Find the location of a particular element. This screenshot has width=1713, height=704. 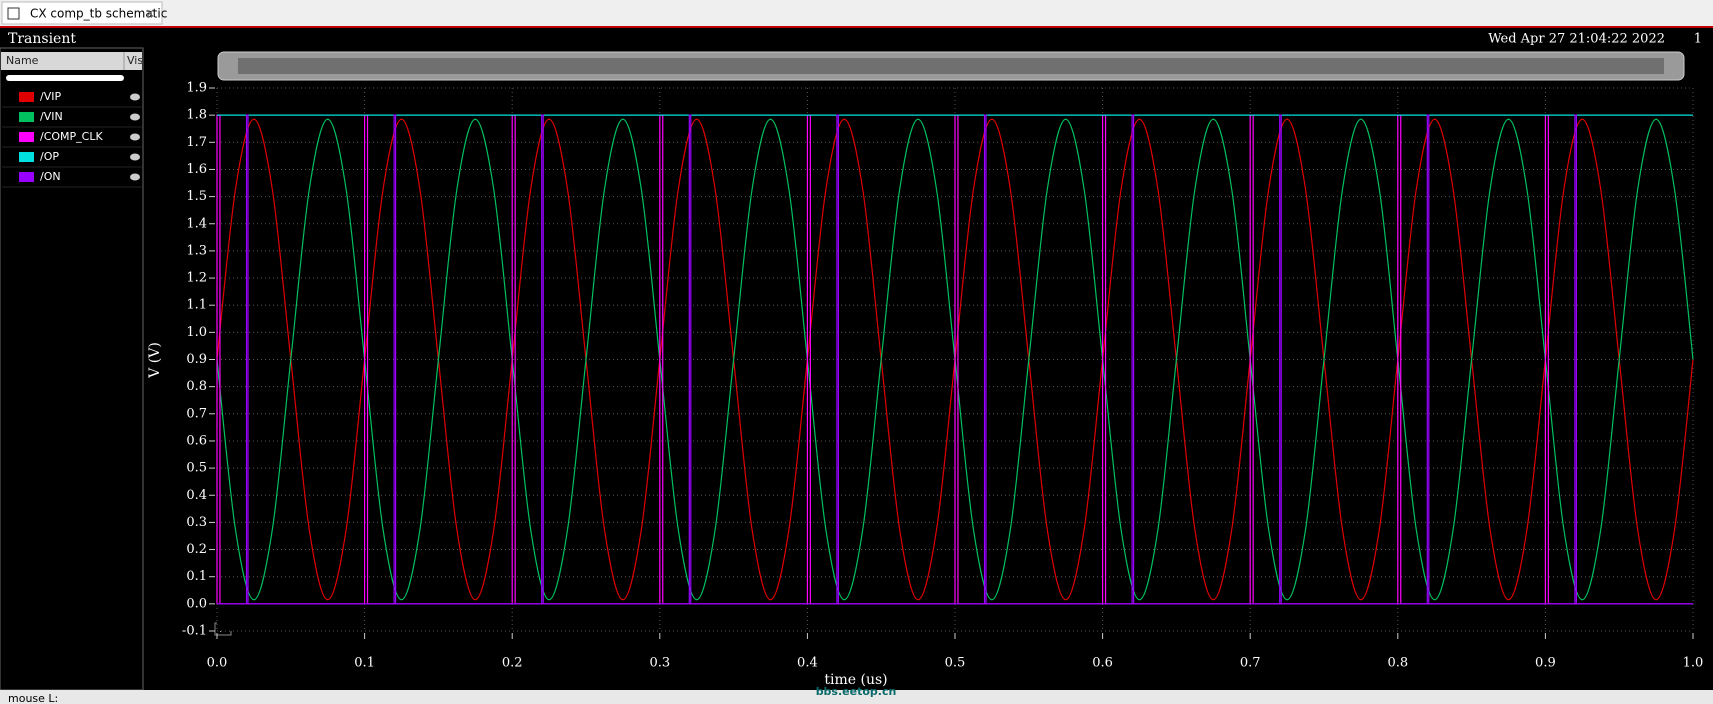

tab-close: × is located at coordinates (150, 14).